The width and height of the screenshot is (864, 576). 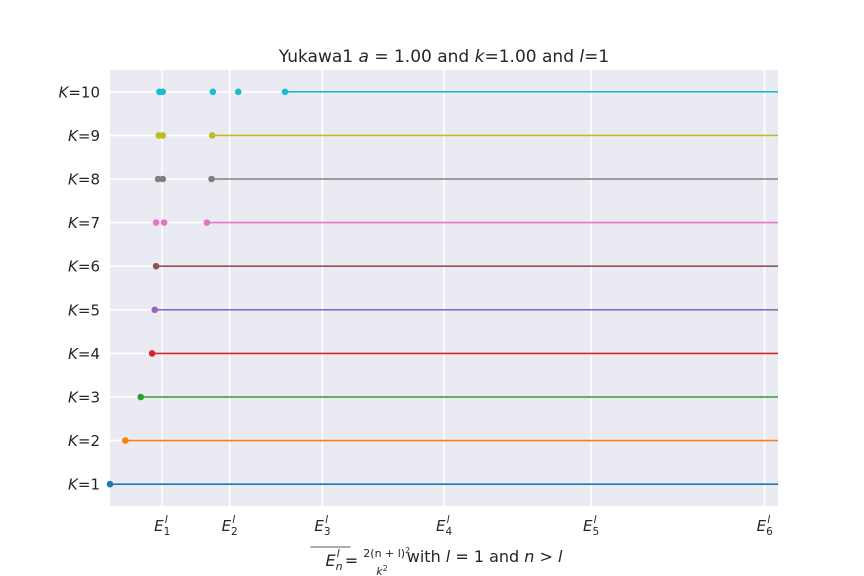 What do you see at coordinates (84, 136) in the screenshot?
I see `y-tick-label: K=9` at bounding box center [84, 136].